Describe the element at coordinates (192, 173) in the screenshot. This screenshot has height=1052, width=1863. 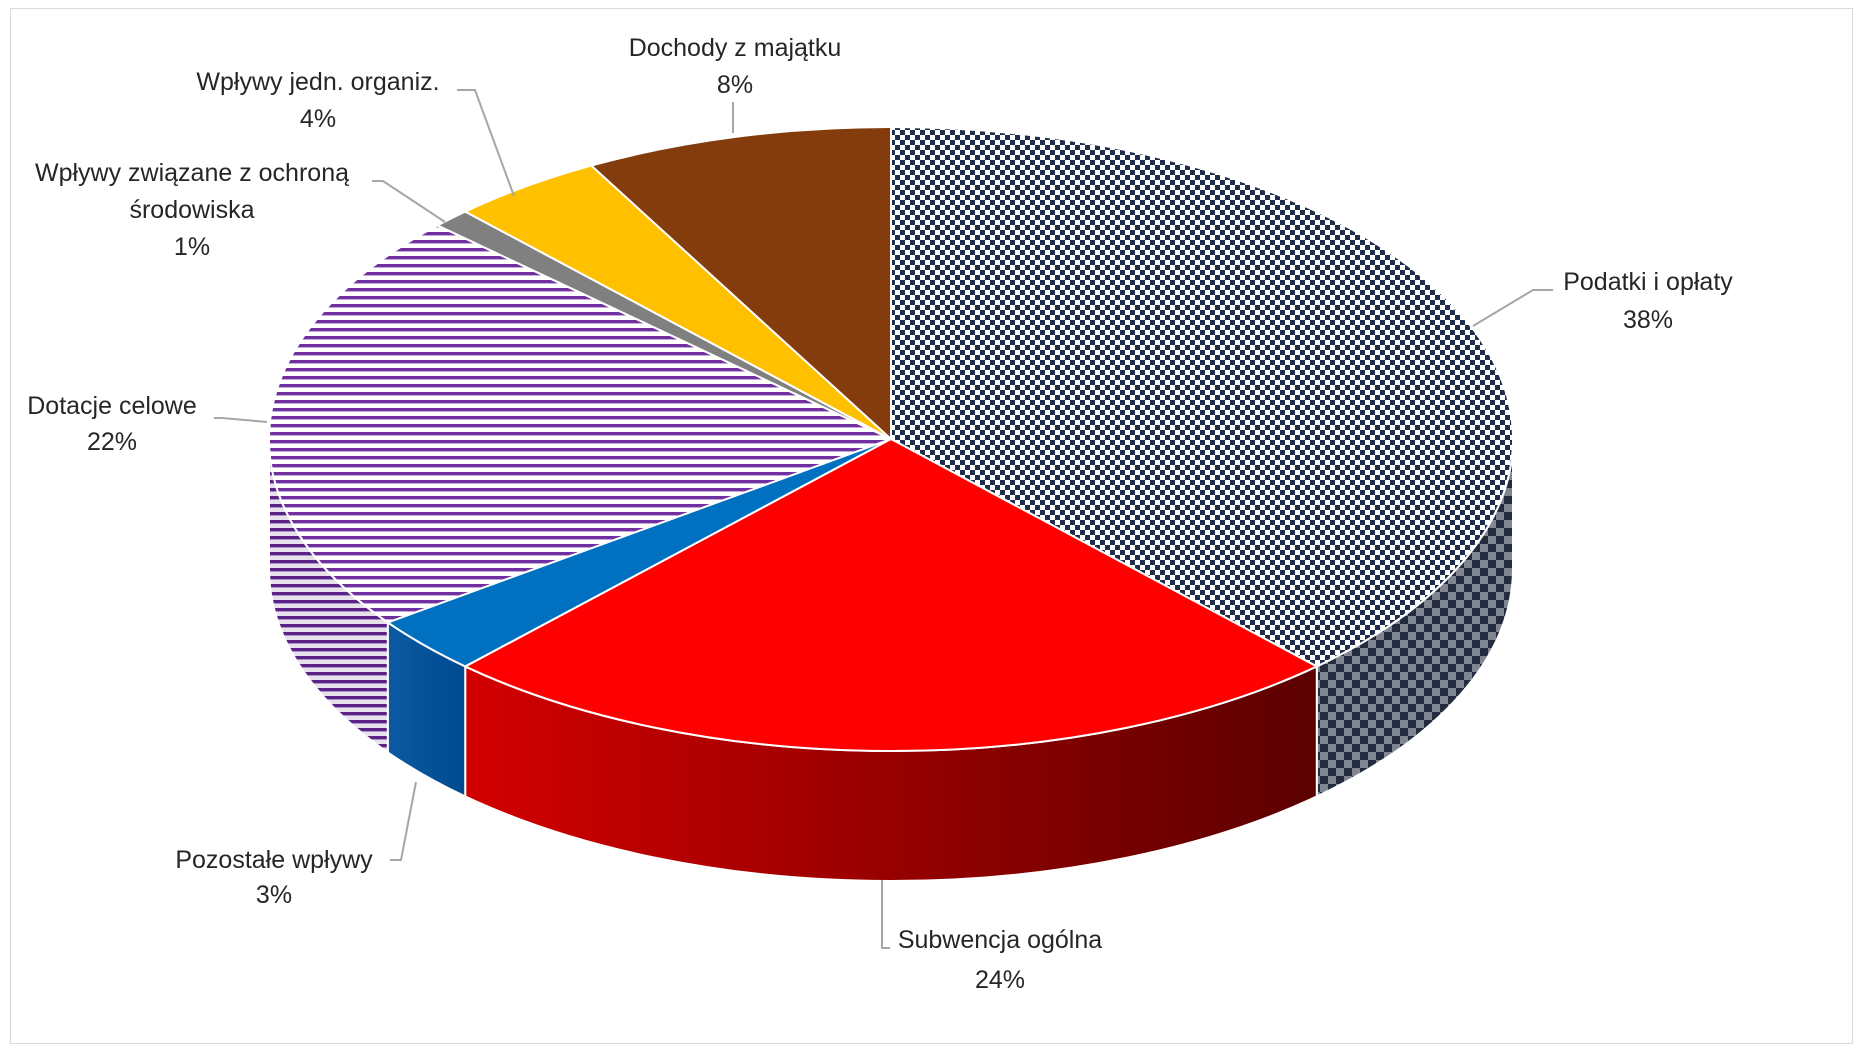
I see `slice-label-4: Wpływy związane z ochroną` at that location.